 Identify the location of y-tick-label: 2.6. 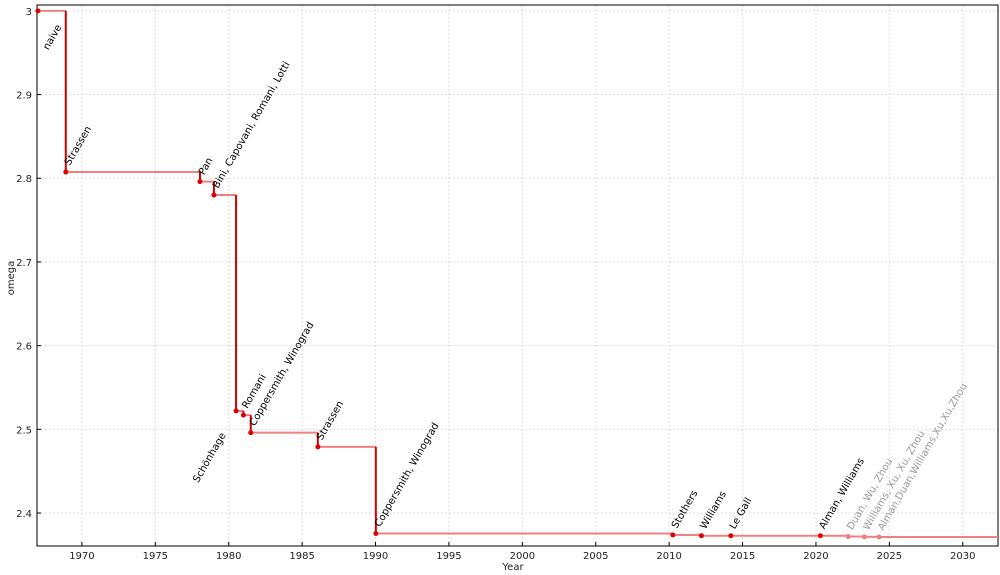
(24, 347).